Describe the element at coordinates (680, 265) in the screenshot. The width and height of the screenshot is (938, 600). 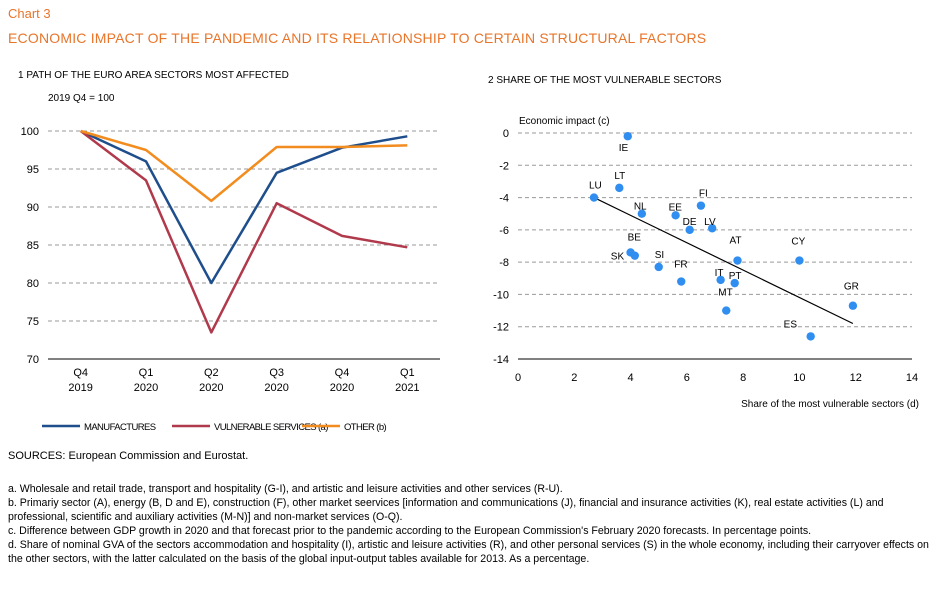
I see `panel2-point-label: FR` at that location.